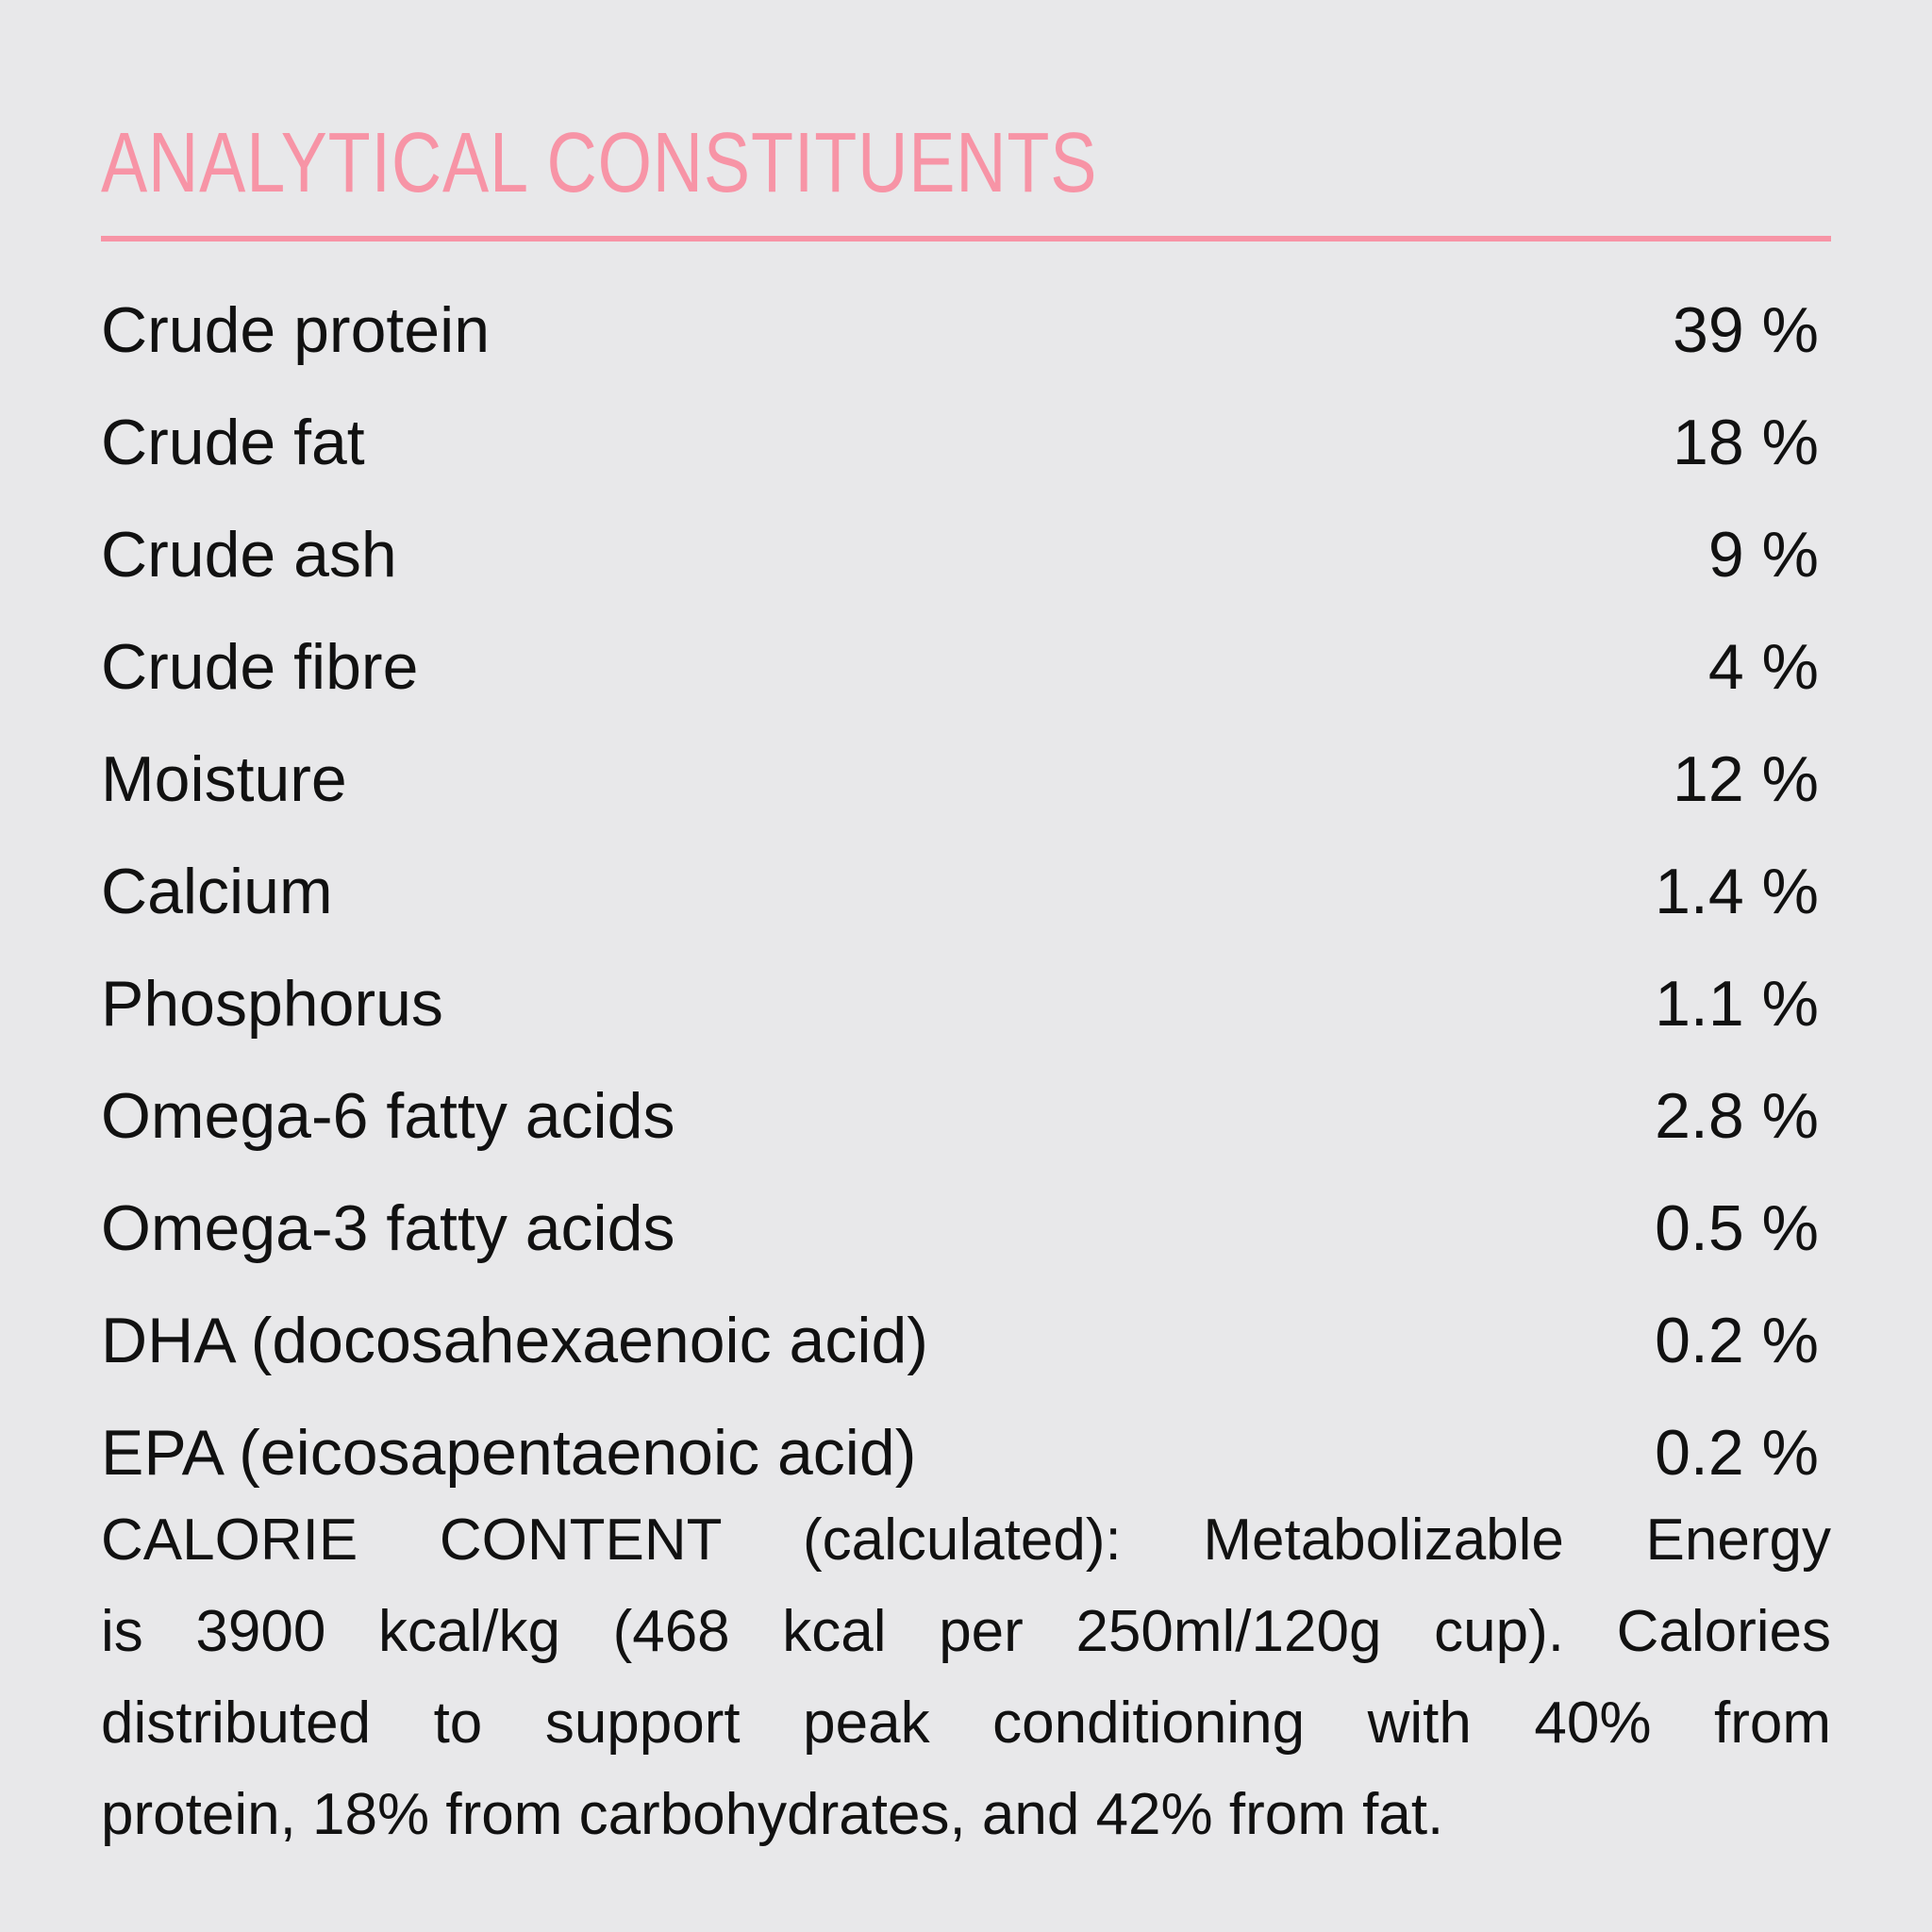 This screenshot has height=1932, width=1932. Describe the element at coordinates (1746, 329) in the screenshot. I see `constituent-value: 39 %` at that location.